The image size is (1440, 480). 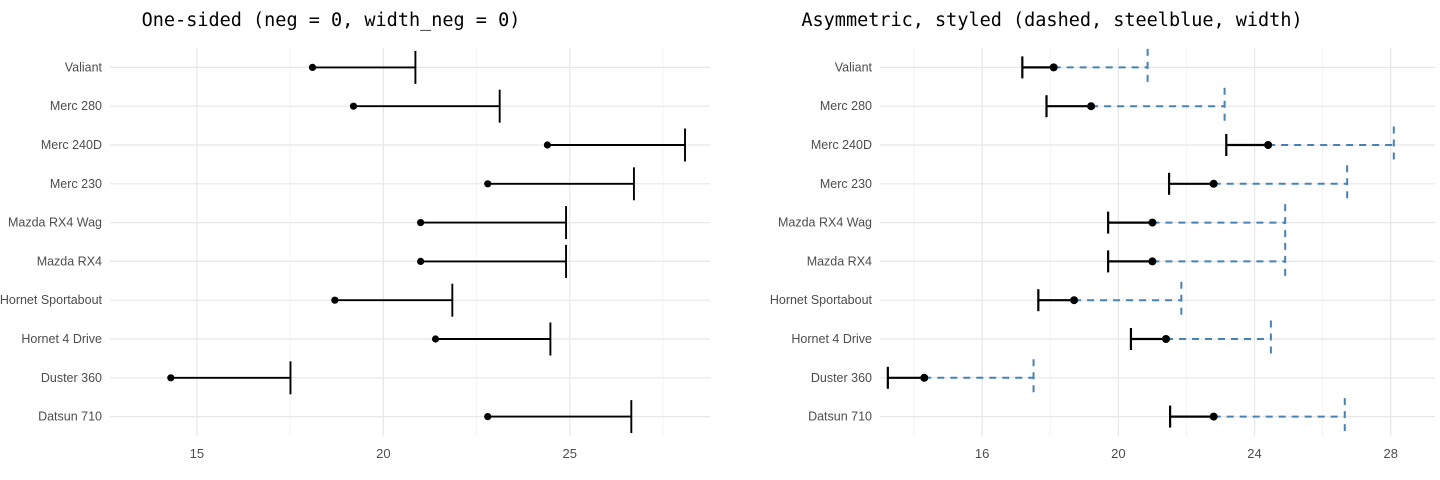 What do you see at coordinates (1391, 453) in the screenshot?
I see `x-tick-label: 28` at bounding box center [1391, 453].